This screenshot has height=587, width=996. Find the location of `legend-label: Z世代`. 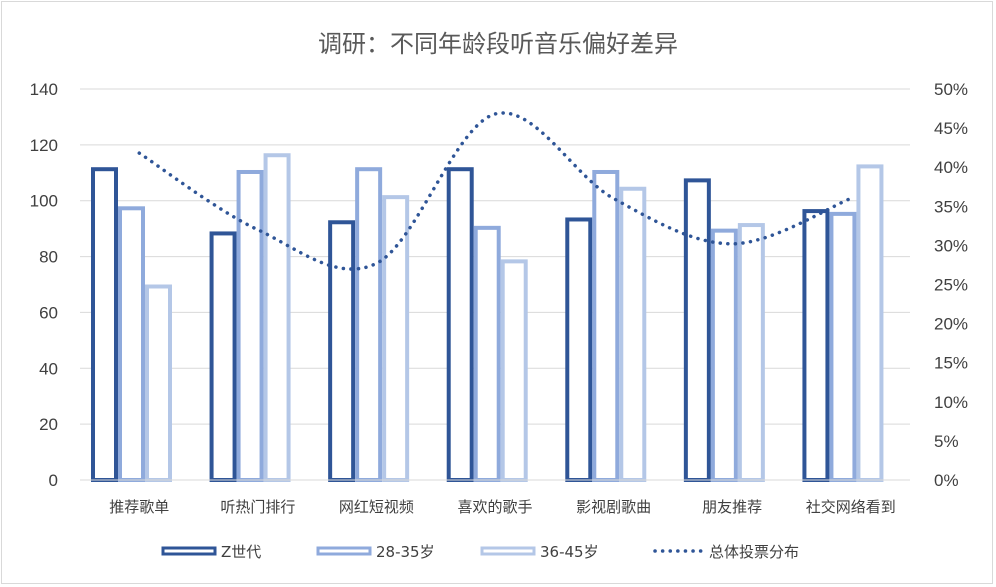

legend-label: Z世代 is located at coordinates (241, 552).